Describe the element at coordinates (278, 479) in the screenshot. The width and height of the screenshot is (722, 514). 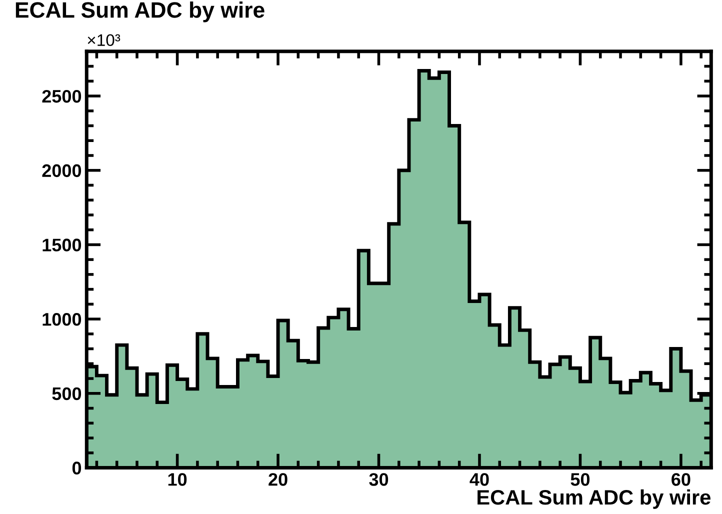
I see `x-tick-label: 20` at that location.